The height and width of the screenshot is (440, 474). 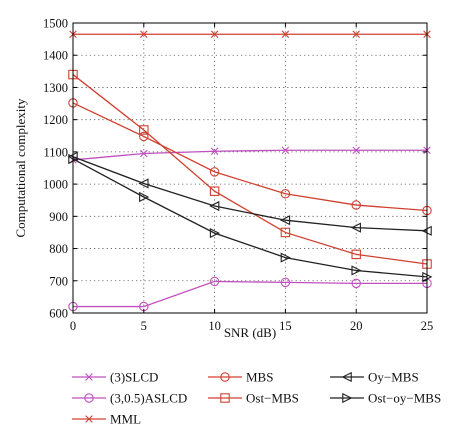 What do you see at coordinates (356, 326) in the screenshot?
I see `x-tick-label: 20` at bounding box center [356, 326].